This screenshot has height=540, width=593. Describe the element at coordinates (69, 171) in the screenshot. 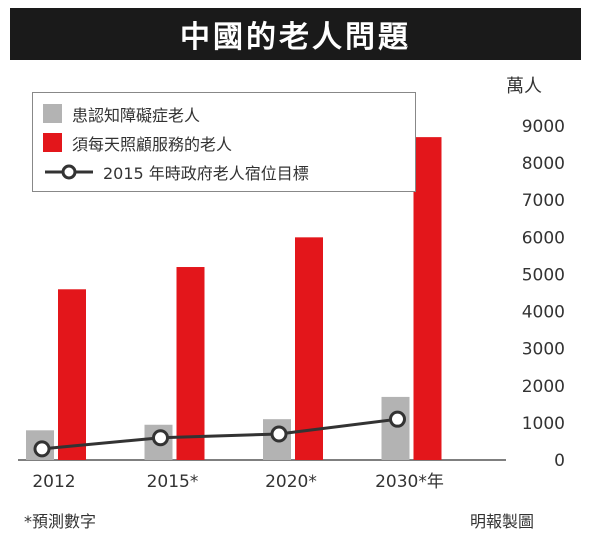

I see `line-marker-icon` at that location.